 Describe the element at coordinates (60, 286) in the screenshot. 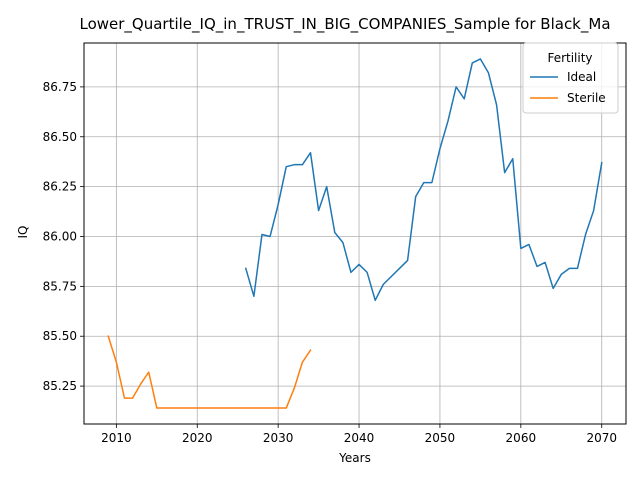

I see `y-tick-label: 85.75` at that location.